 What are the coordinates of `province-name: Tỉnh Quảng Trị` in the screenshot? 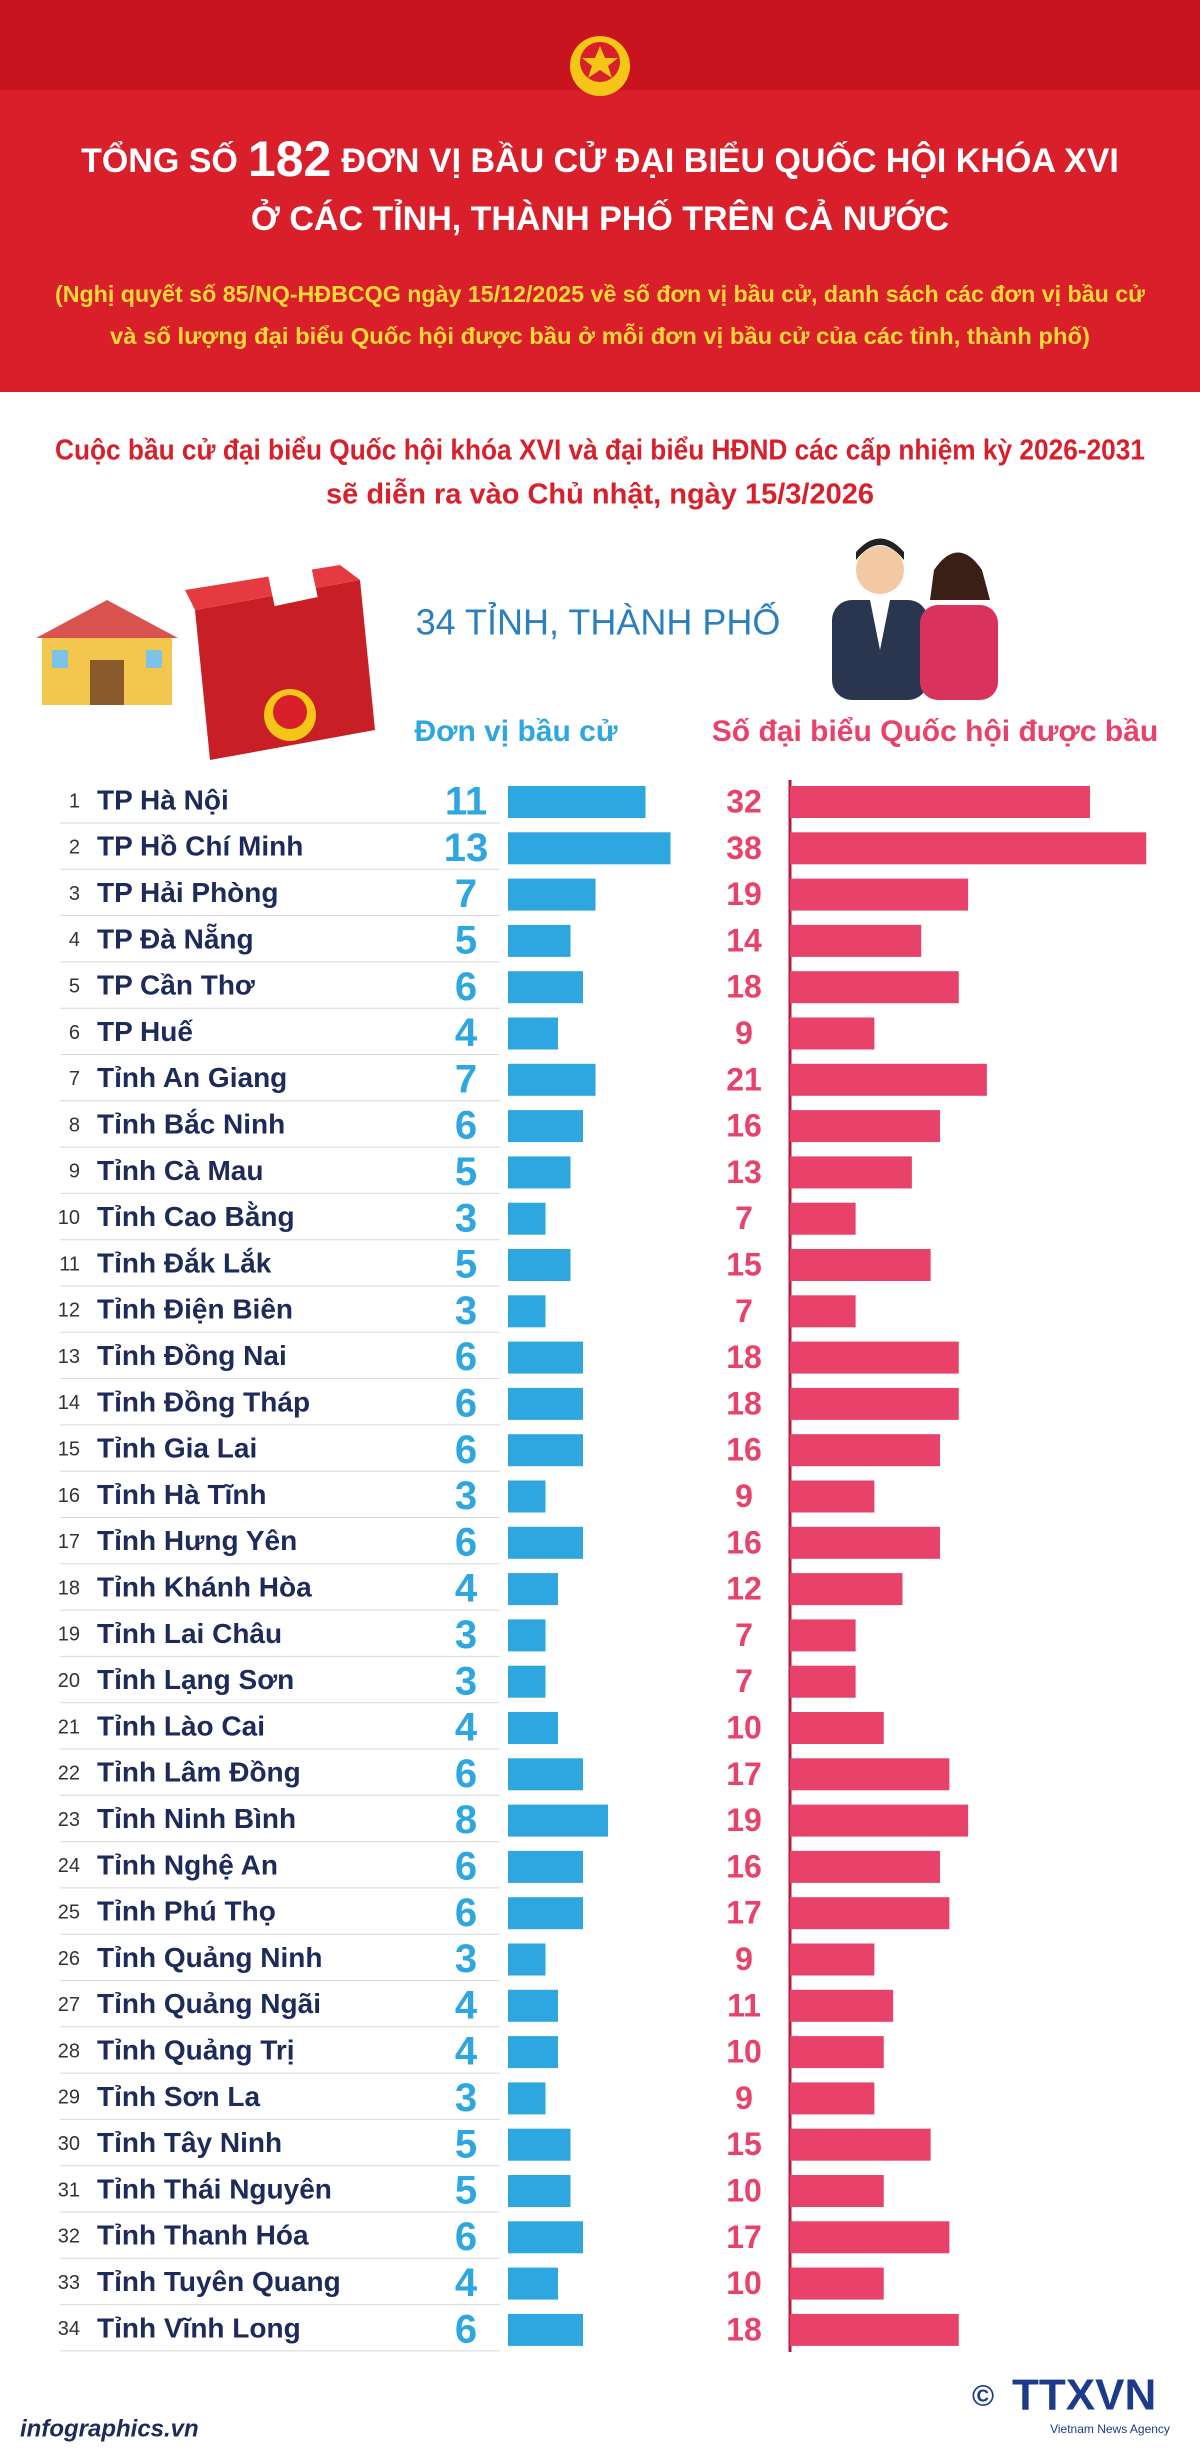 It's located at (196, 2049).